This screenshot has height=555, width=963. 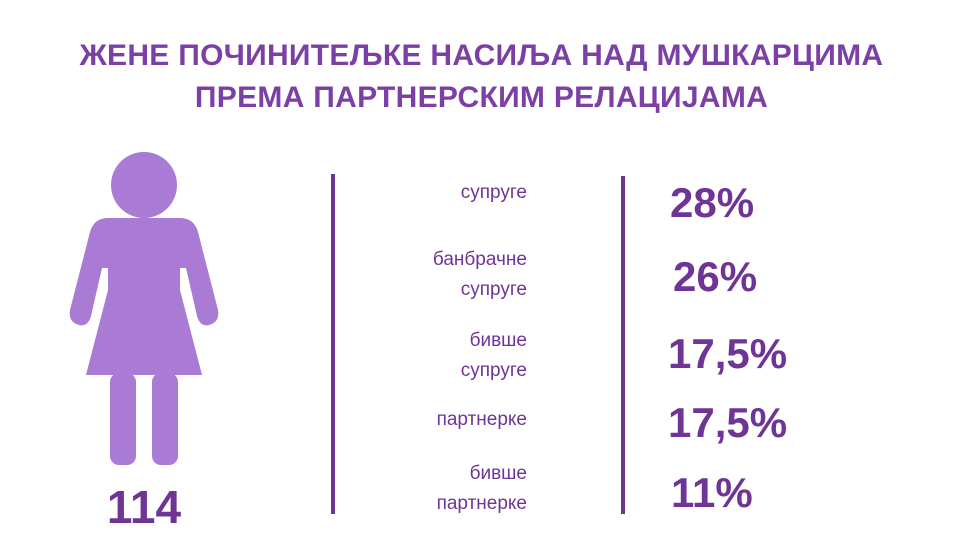 I want to click on value-label: 11%, so click(x=712, y=492).